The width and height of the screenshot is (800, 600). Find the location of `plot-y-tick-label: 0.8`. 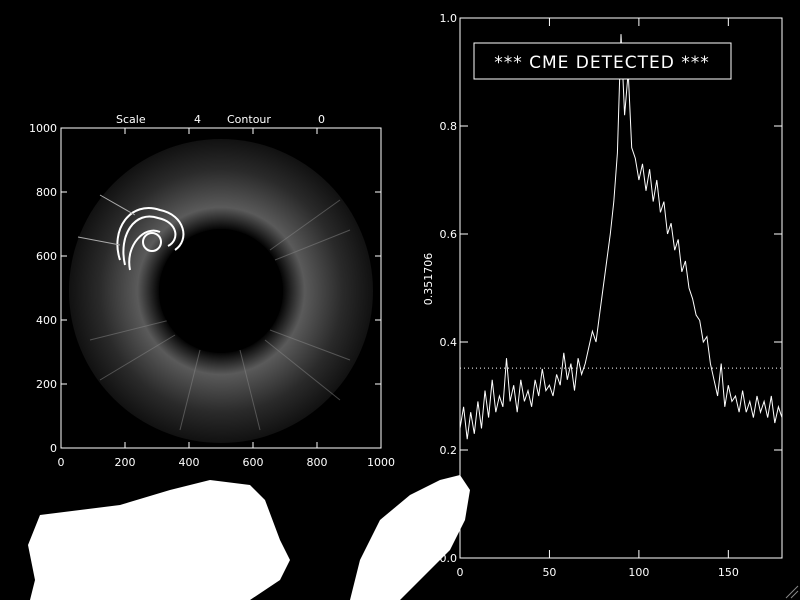

plot-y-tick-label: 0.8 is located at coordinates (449, 126).